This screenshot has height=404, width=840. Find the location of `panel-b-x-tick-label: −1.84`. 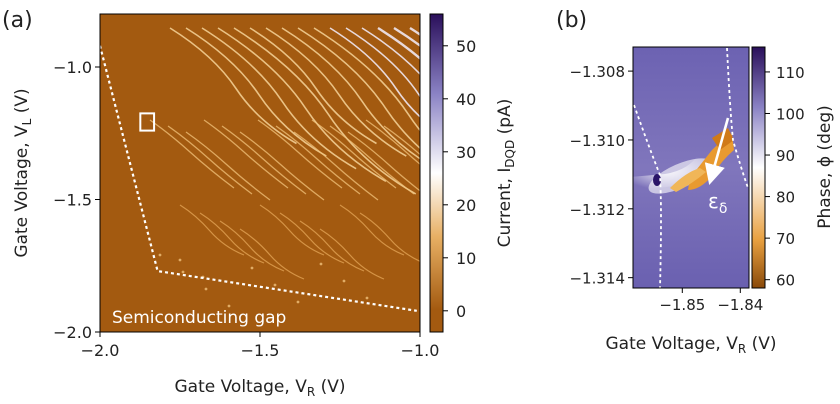

panel-b-x-tick-label: −1.84 is located at coordinates (740, 305).